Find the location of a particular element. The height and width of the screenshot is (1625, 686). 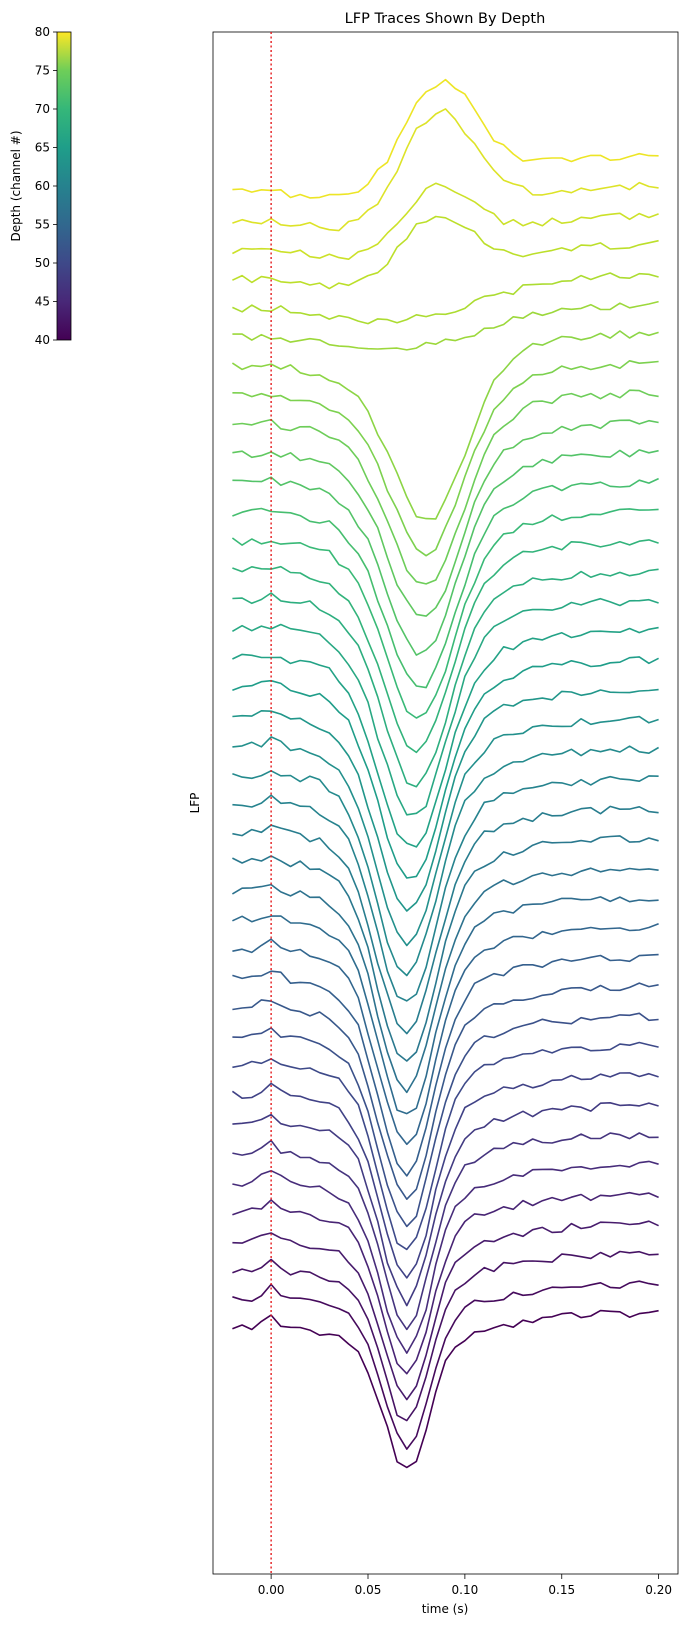

x-tick-label: 0.10 is located at coordinates (465, 1590).